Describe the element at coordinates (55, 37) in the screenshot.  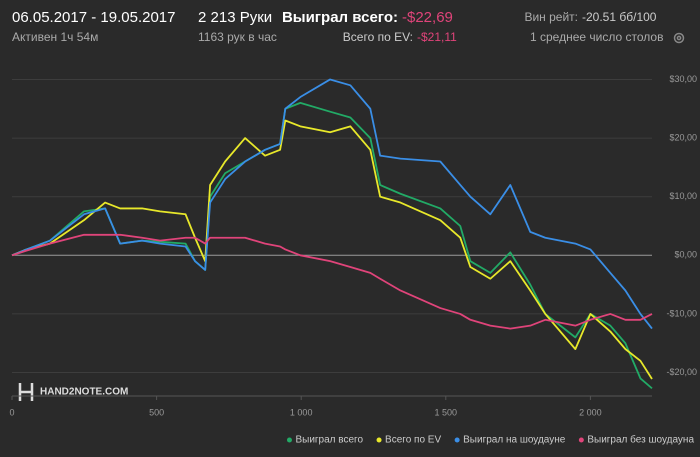
I see `active-time: Активен 1ч 54м` at that location.